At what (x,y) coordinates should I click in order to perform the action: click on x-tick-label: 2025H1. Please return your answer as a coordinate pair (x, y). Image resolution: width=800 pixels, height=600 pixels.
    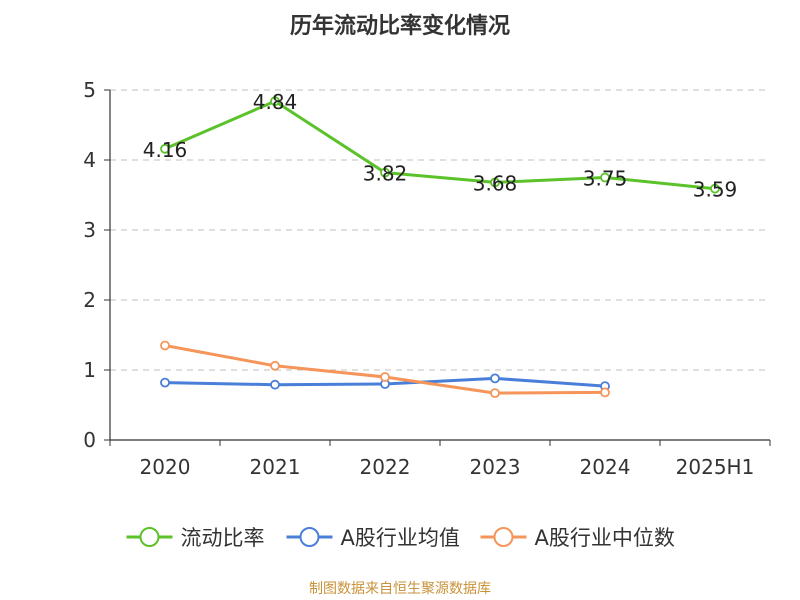
    Looking at the image, I should click on (715, 467).